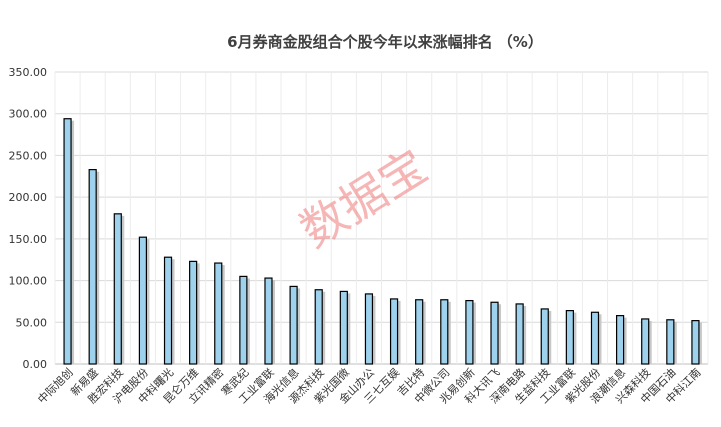 This screenshot has height=427, width=721. What do you see at coordinates (28, 239) in the screenshot?
I see `y-tick-label: 150.00` at bounding box center [28, 239].